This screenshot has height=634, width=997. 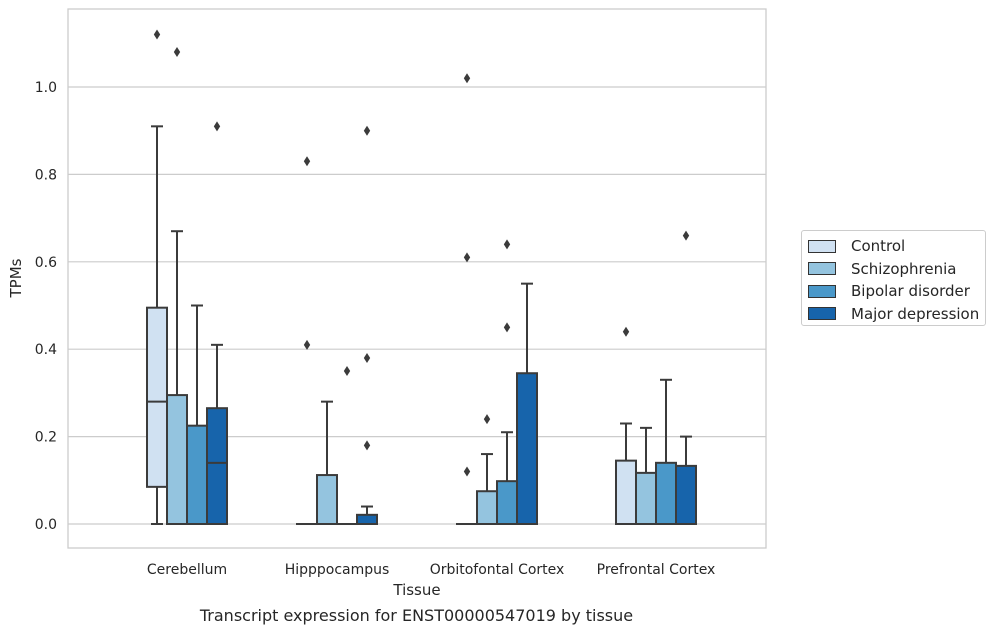 I want to click on legend-item: Schizophrenia, so click(x=896, y=269).